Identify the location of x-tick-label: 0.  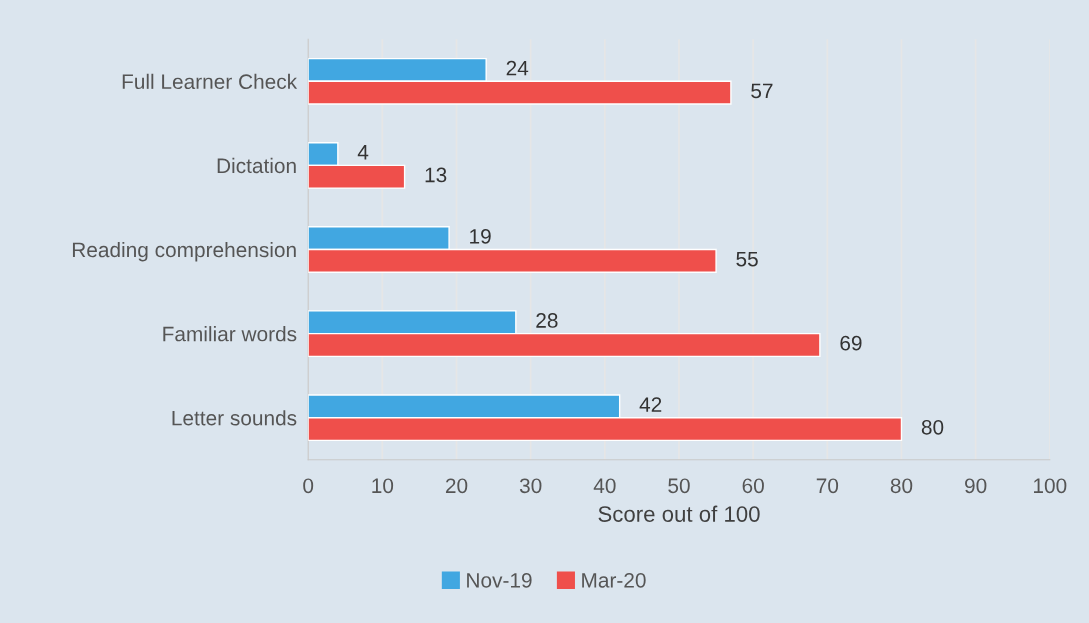
(308, 486).